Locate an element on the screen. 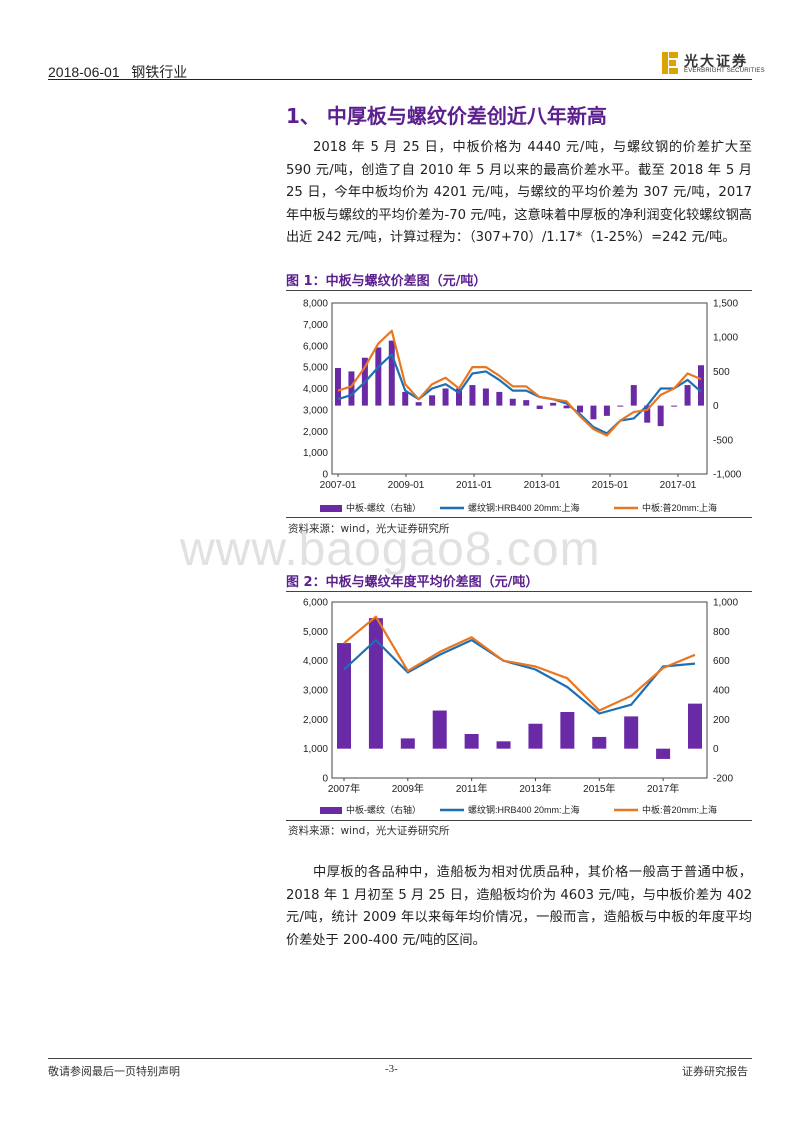  x-tick-label: 2015年 is located at coordinates (599, 788).